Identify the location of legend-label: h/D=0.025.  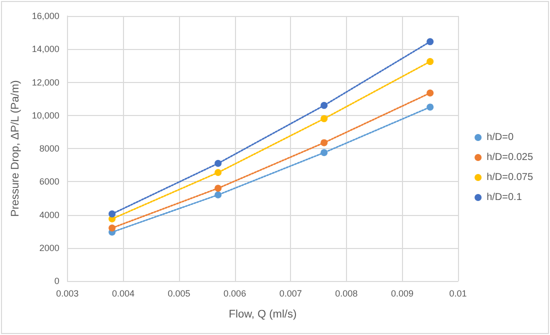
(510, 157).